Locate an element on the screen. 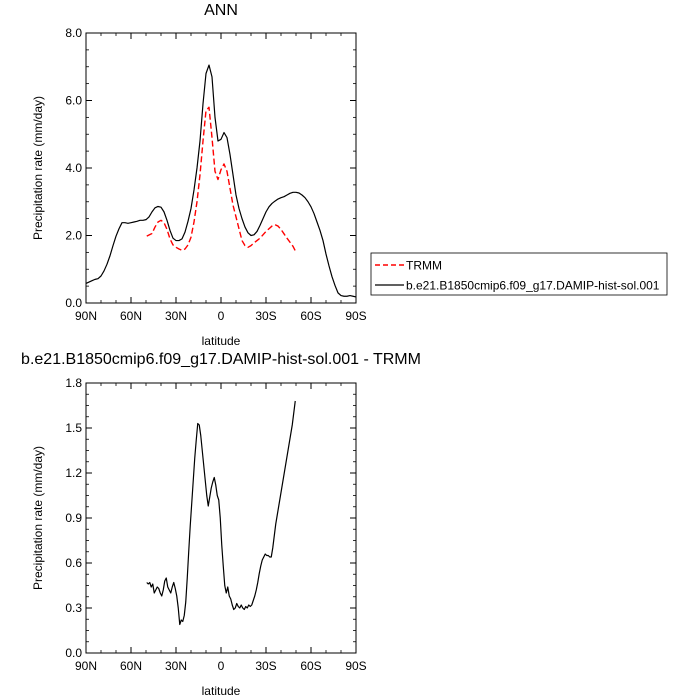 The width and height of the screenshot is (700, 700). legend-label-trmm: TRMM is located at coordinates (424, 266).